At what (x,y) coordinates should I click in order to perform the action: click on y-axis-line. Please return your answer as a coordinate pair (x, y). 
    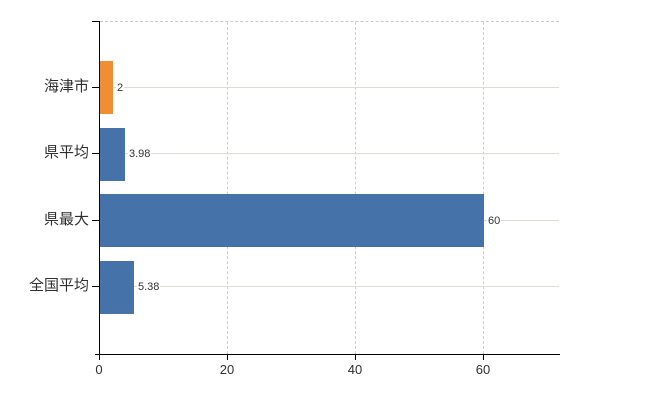
    Looking at the image, I should click on (99, 188).